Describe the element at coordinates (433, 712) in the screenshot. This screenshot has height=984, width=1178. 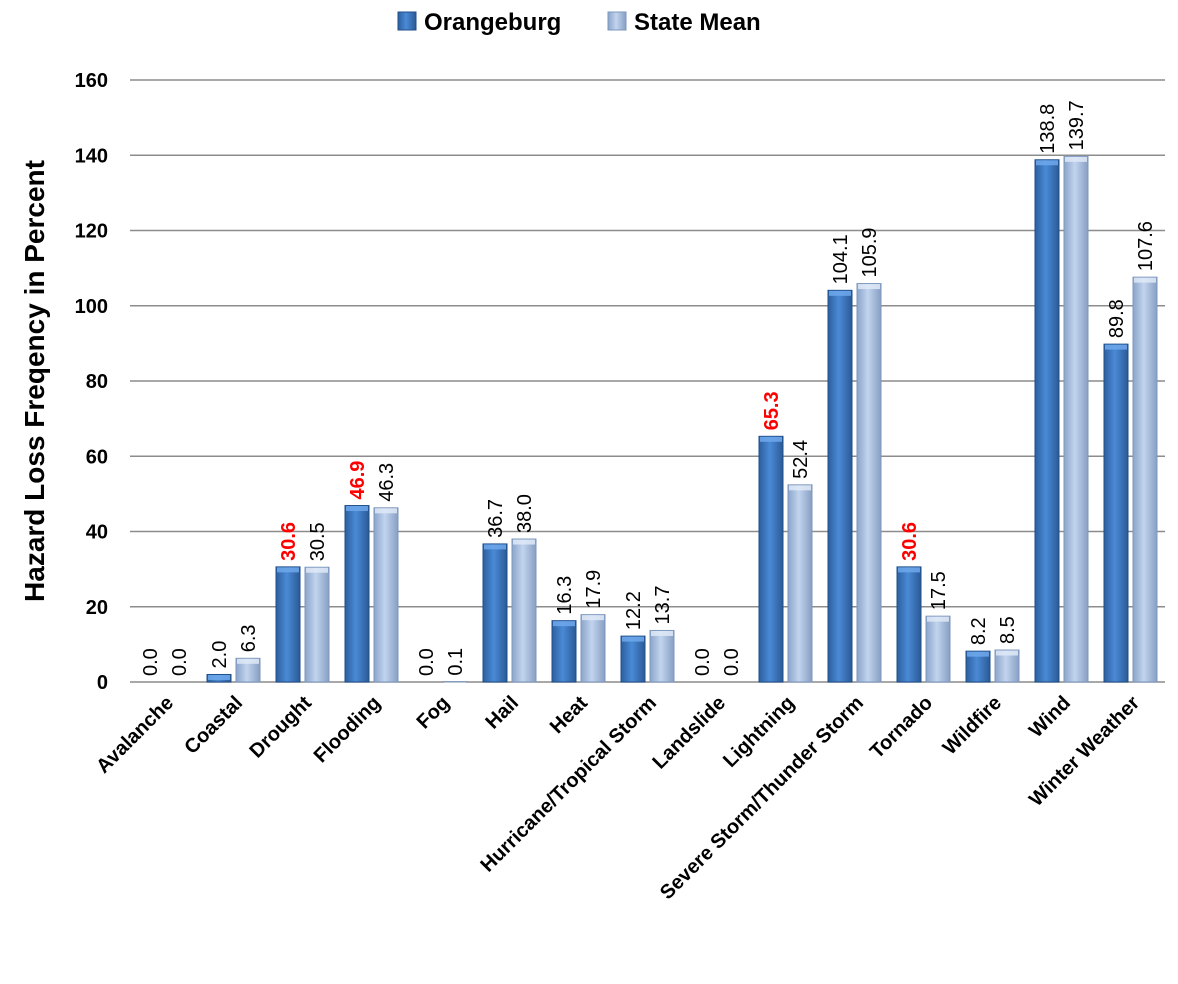
I see `x-tick-label: Fog` at that location.